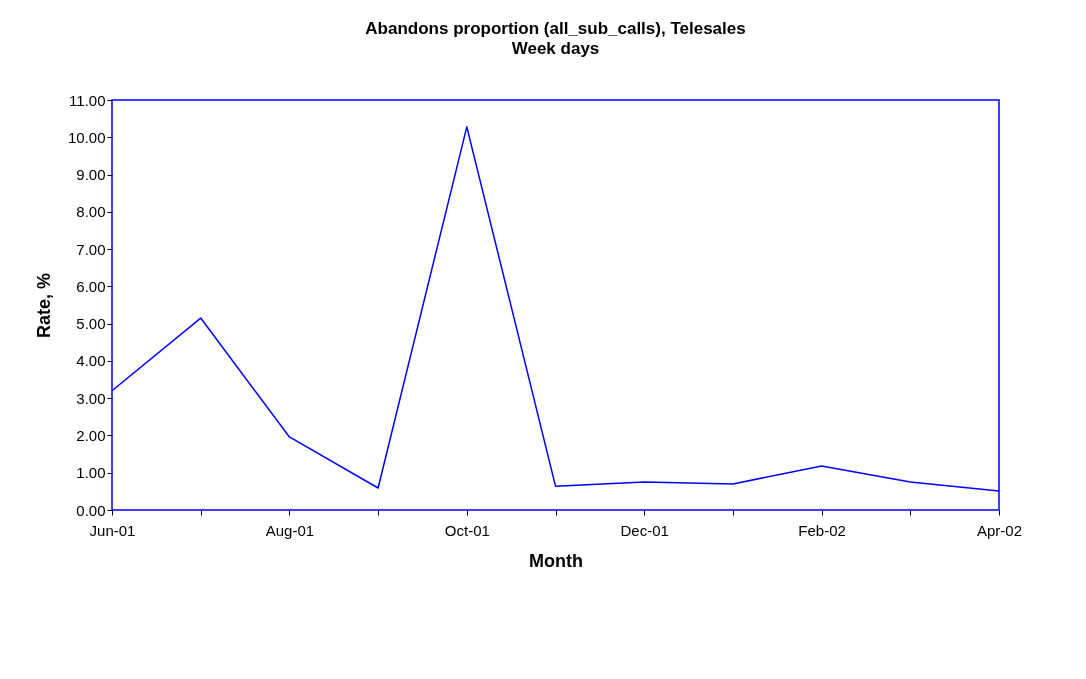 The width and height of the screenshot is (1086, 679). I want to click on y-axis-title: Rate, %, so click(43, 305).